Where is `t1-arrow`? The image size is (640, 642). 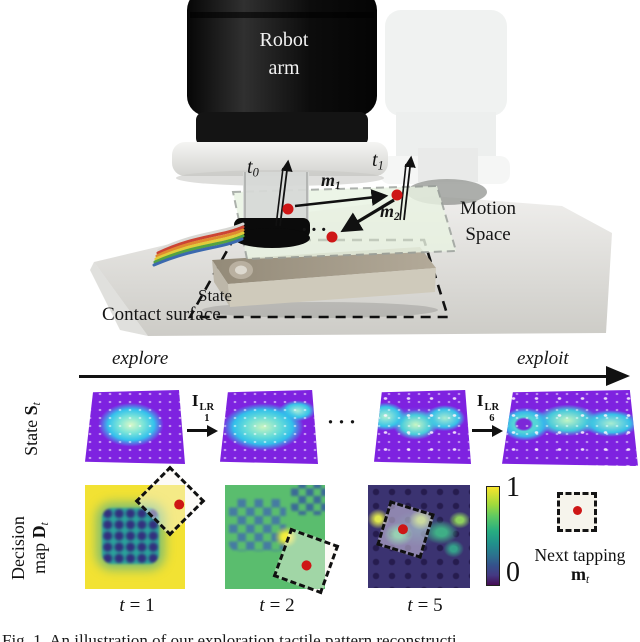
t1-arrow is located at coordinates (409, 188).